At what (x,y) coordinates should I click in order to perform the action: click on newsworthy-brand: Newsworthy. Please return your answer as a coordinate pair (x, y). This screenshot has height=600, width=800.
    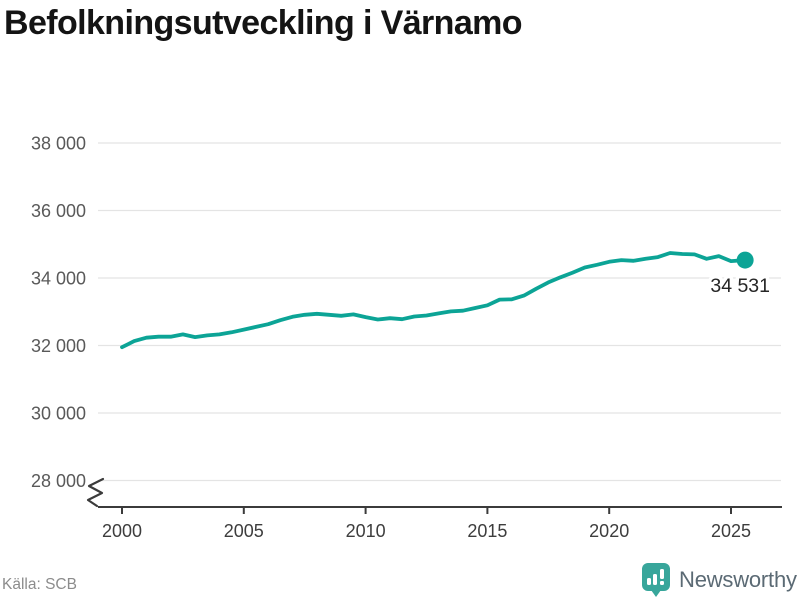
    Looking at the image, I should click on (719, 580).